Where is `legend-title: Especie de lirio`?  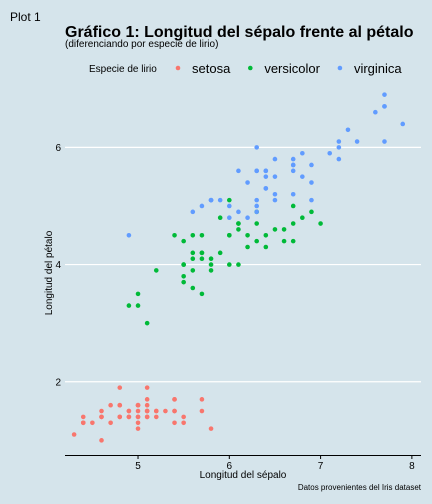 legend-title: Especie de lirio is located at coordinates (123, 69).